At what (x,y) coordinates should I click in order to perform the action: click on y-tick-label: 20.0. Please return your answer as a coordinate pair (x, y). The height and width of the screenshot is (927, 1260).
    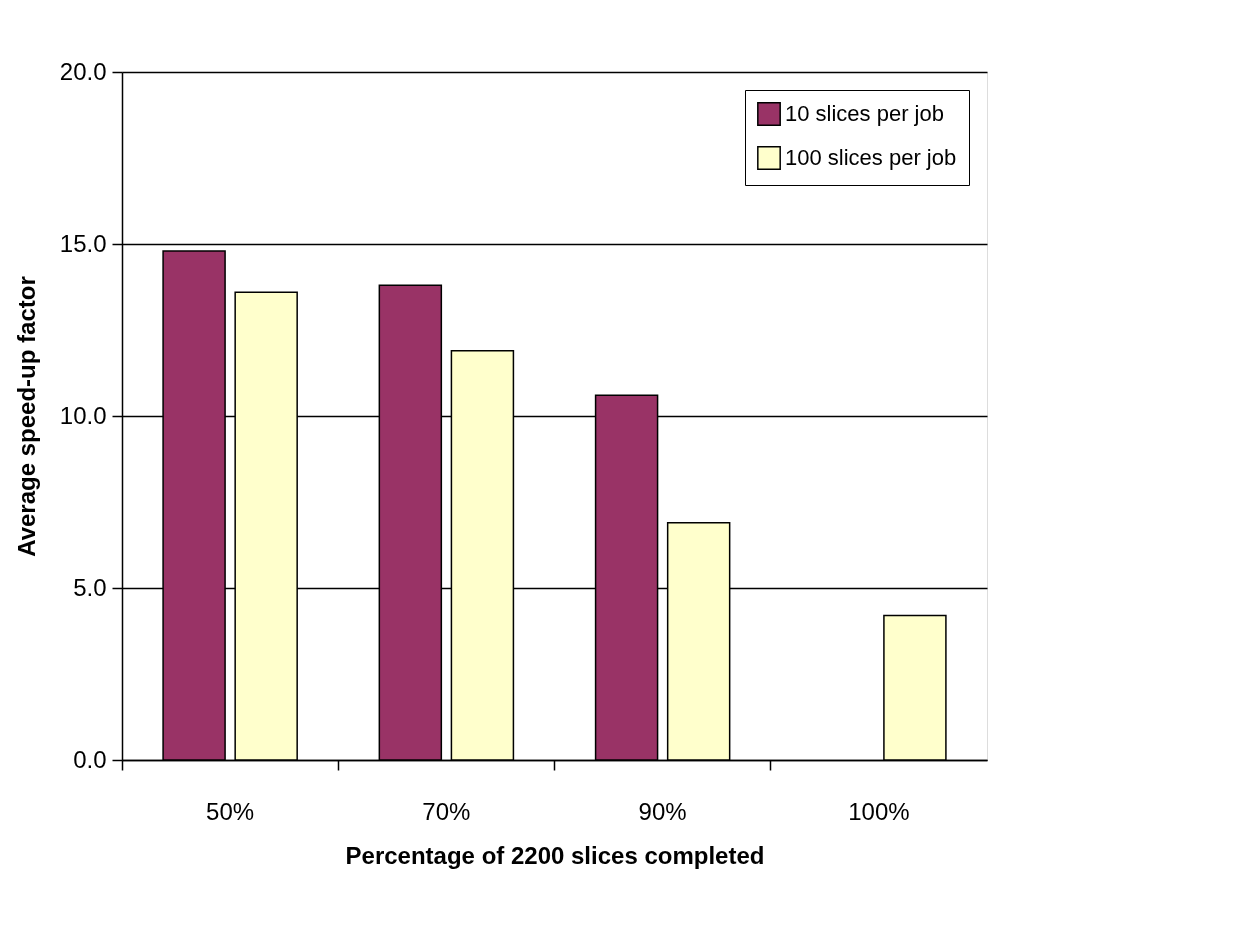
    Looking at the image, I should click on (83, 71).